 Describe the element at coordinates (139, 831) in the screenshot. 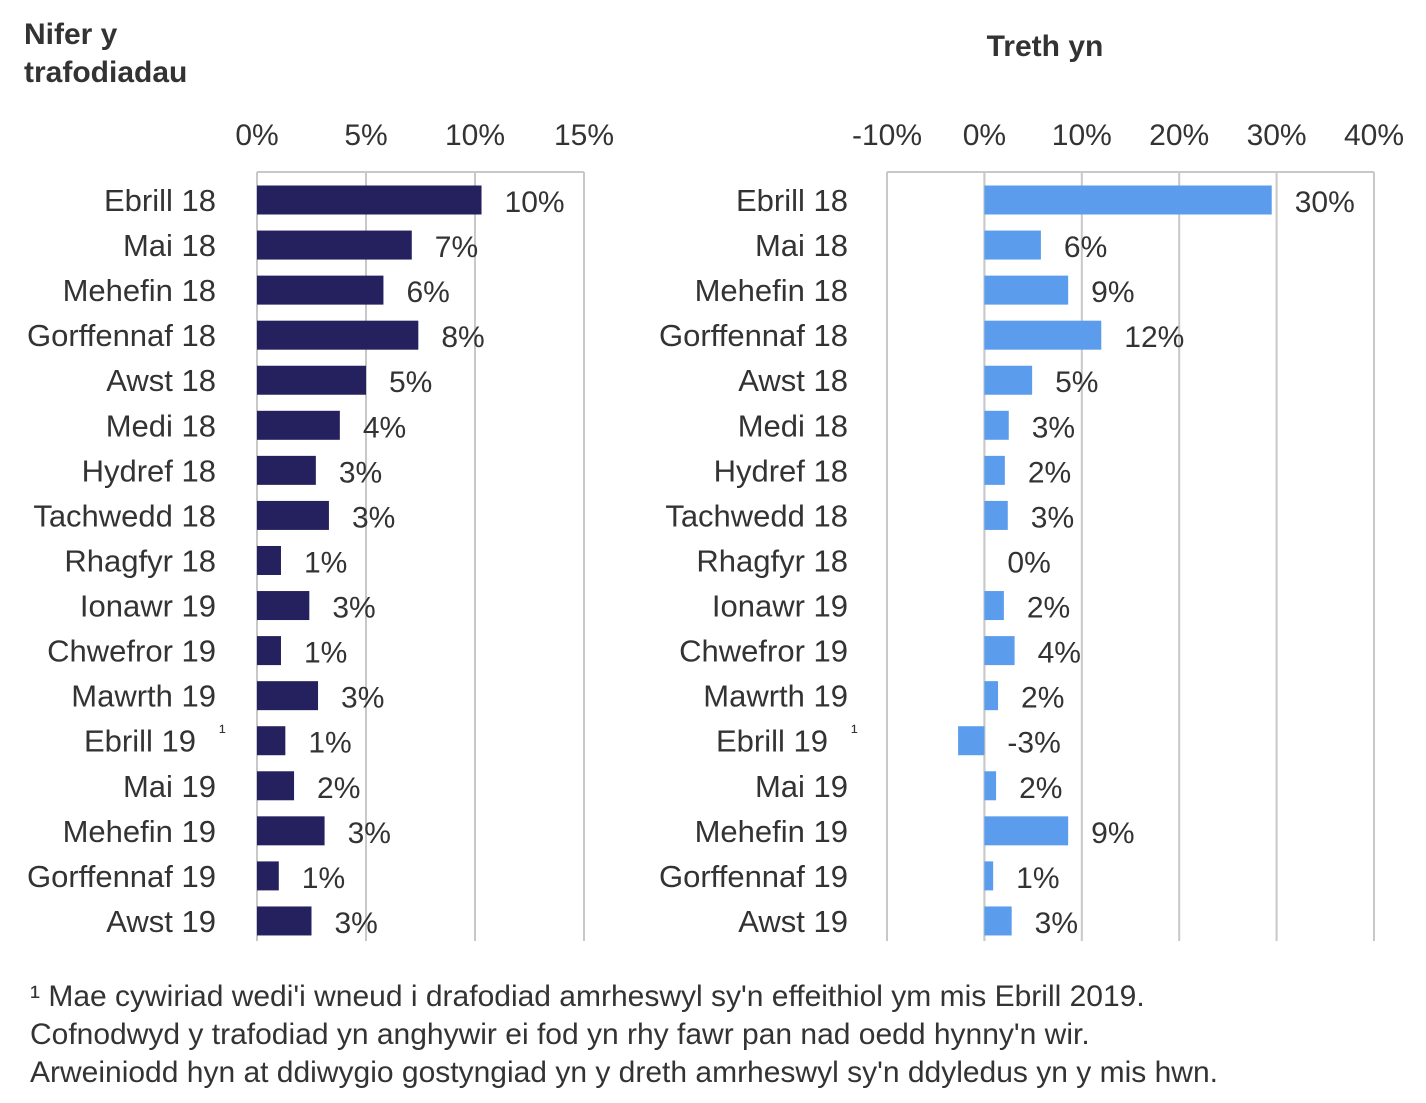

I see `left-category-label: Mehefin 19` at that location.